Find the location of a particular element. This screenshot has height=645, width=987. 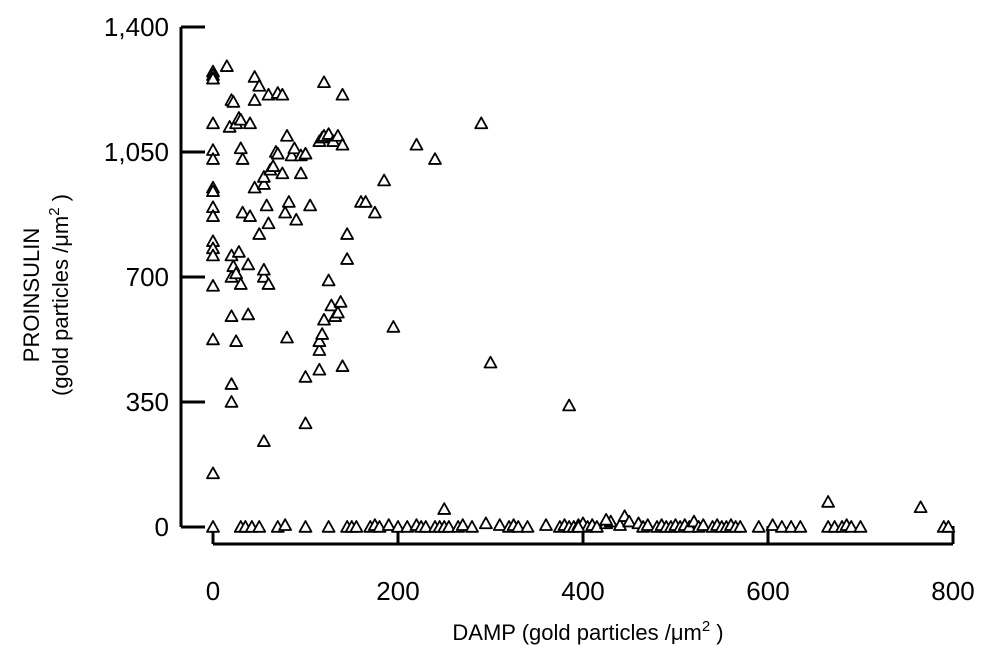

y-tick-label: 1,400 is located at coordinates (136, 27).